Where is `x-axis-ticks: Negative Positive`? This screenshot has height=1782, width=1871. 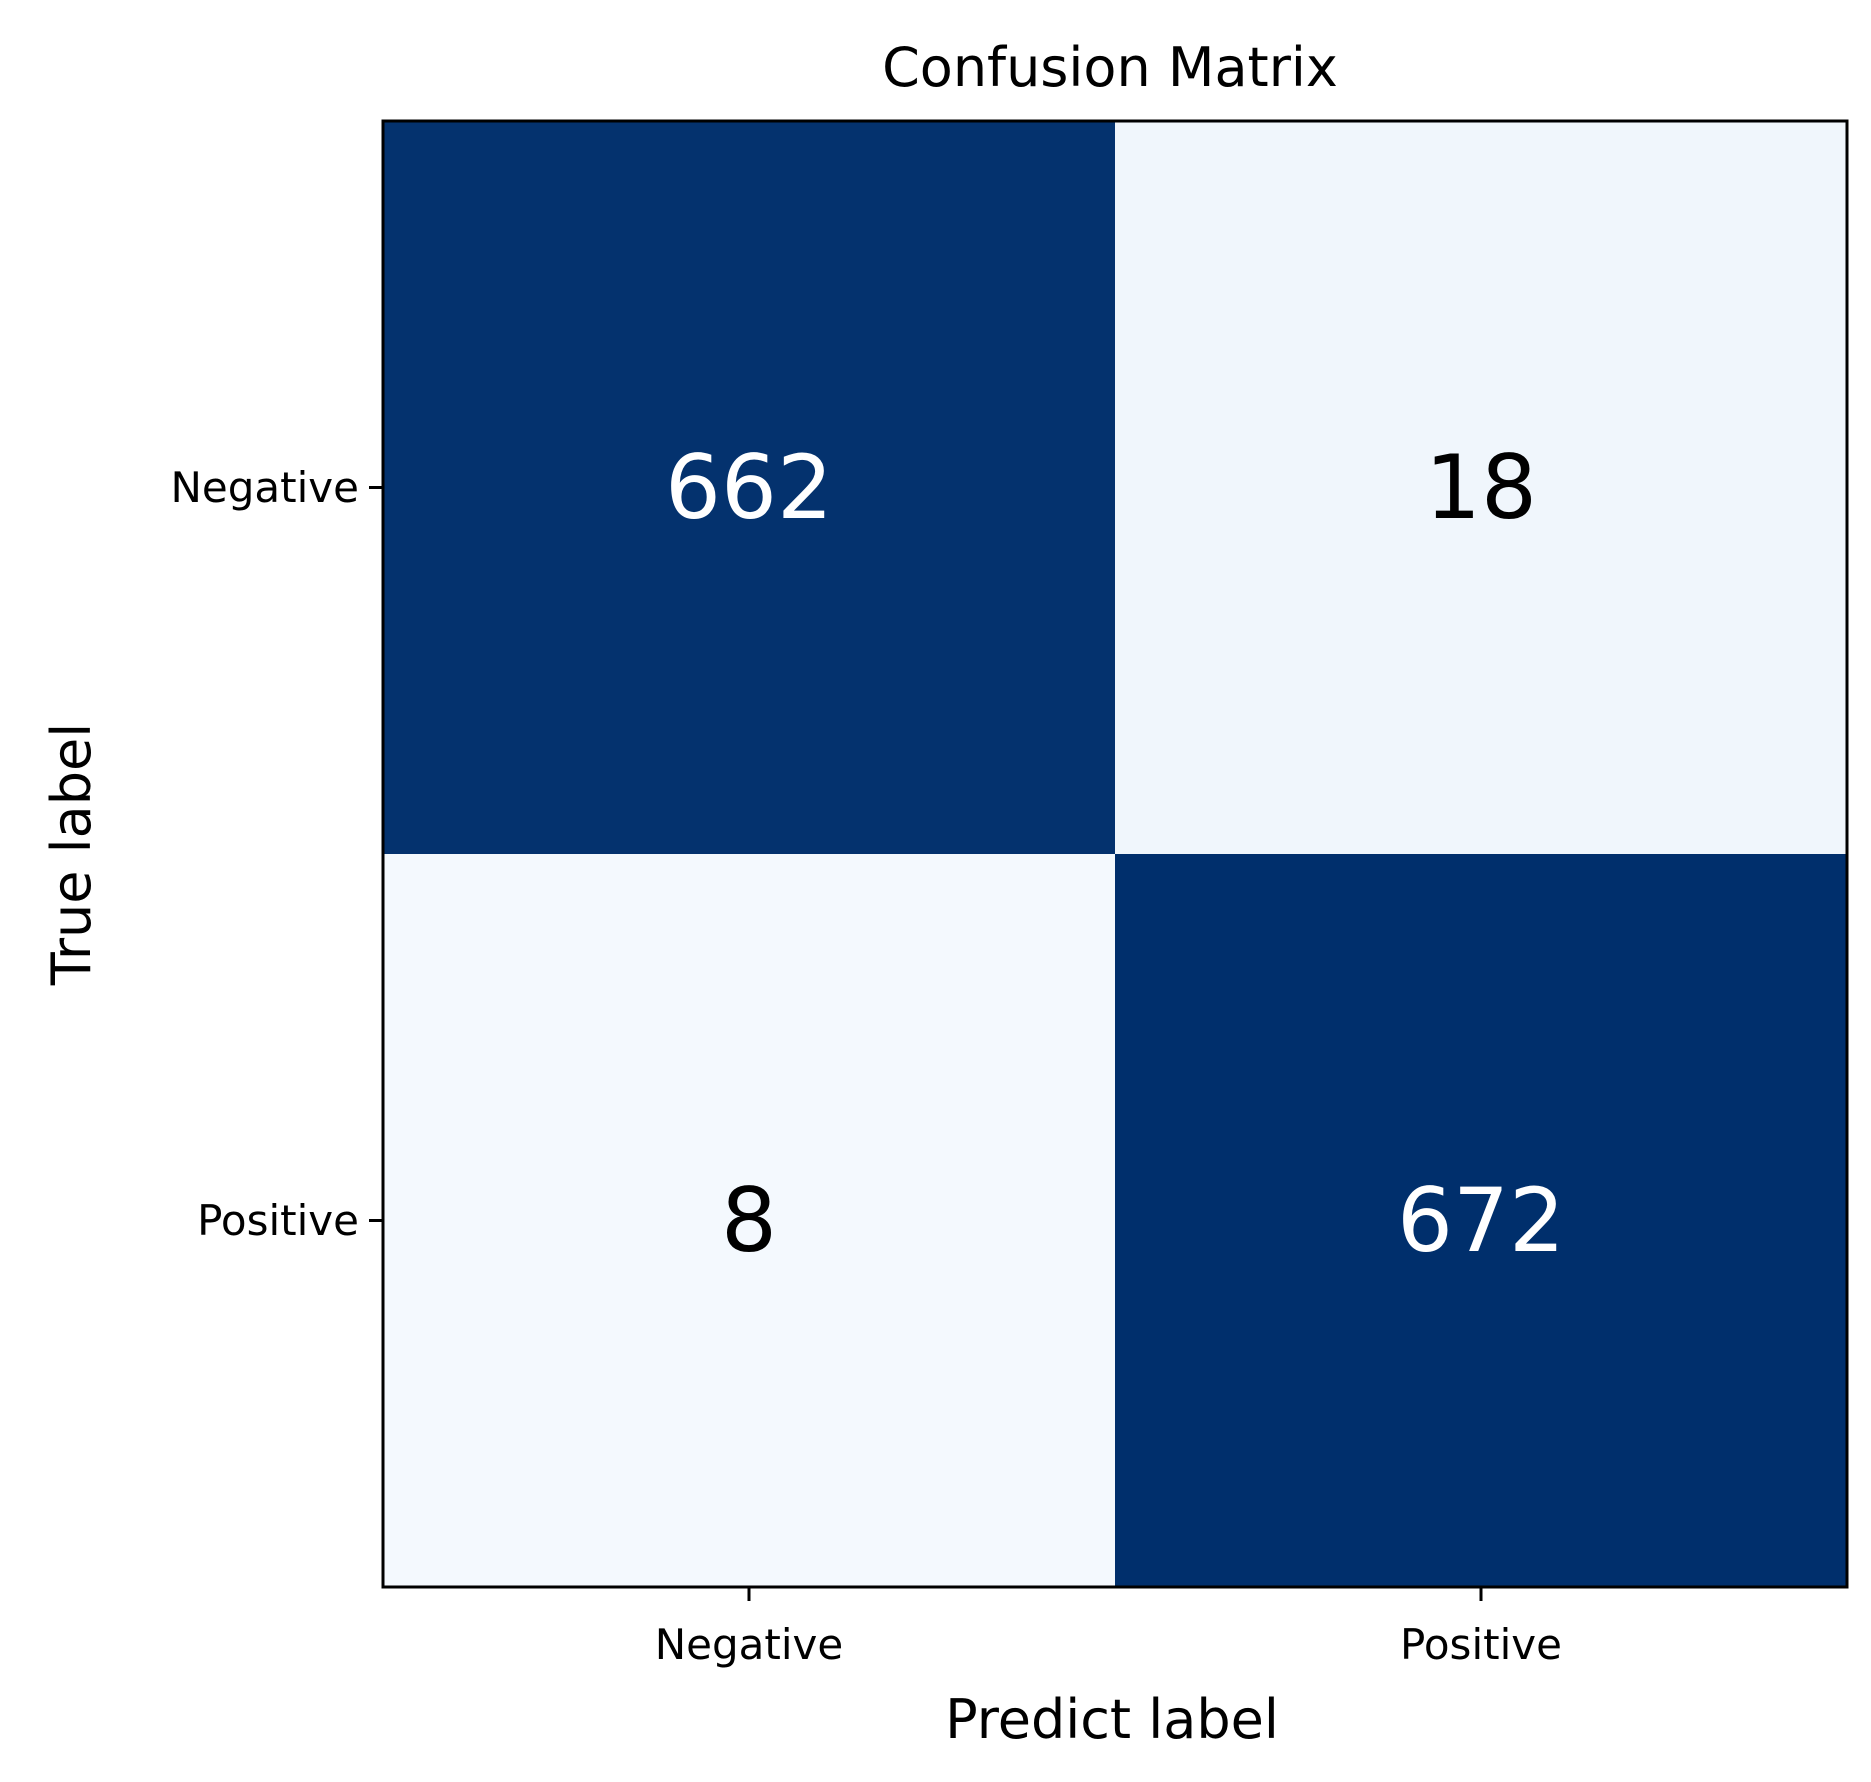
x-axis-ticks: Negative Positive is located at coordinates (1108, 1628).